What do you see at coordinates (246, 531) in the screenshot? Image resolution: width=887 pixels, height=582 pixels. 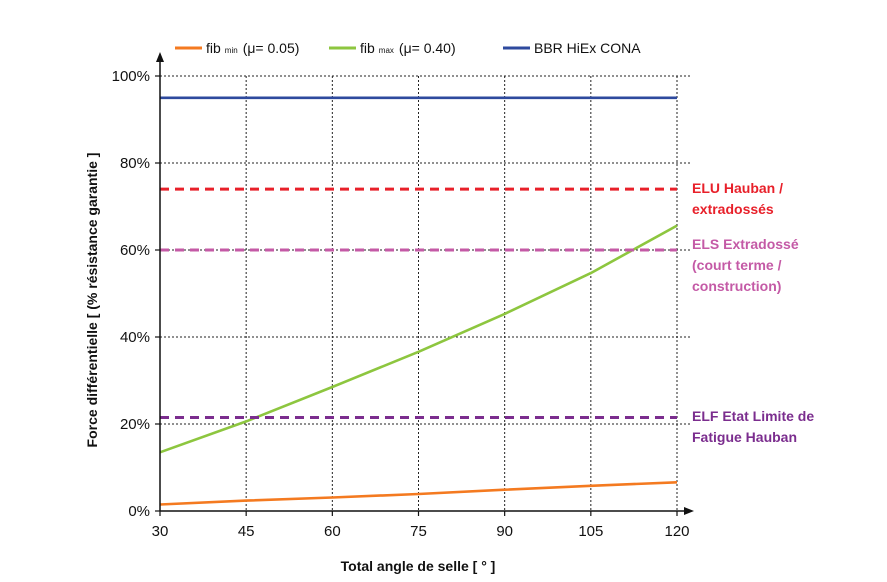 I see `x-tick-label: 45` at bounding box center [246, 531].